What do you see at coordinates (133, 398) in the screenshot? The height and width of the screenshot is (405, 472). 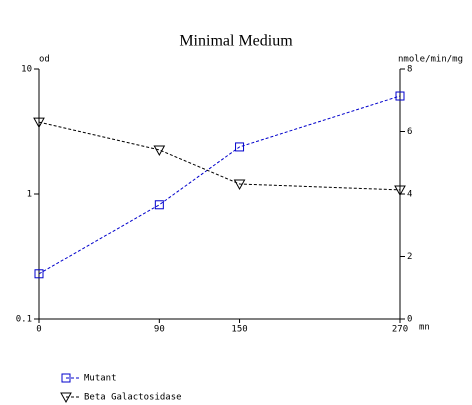 I see `legend-label: Beta Galactosidase` at bounding box center [133, 398].